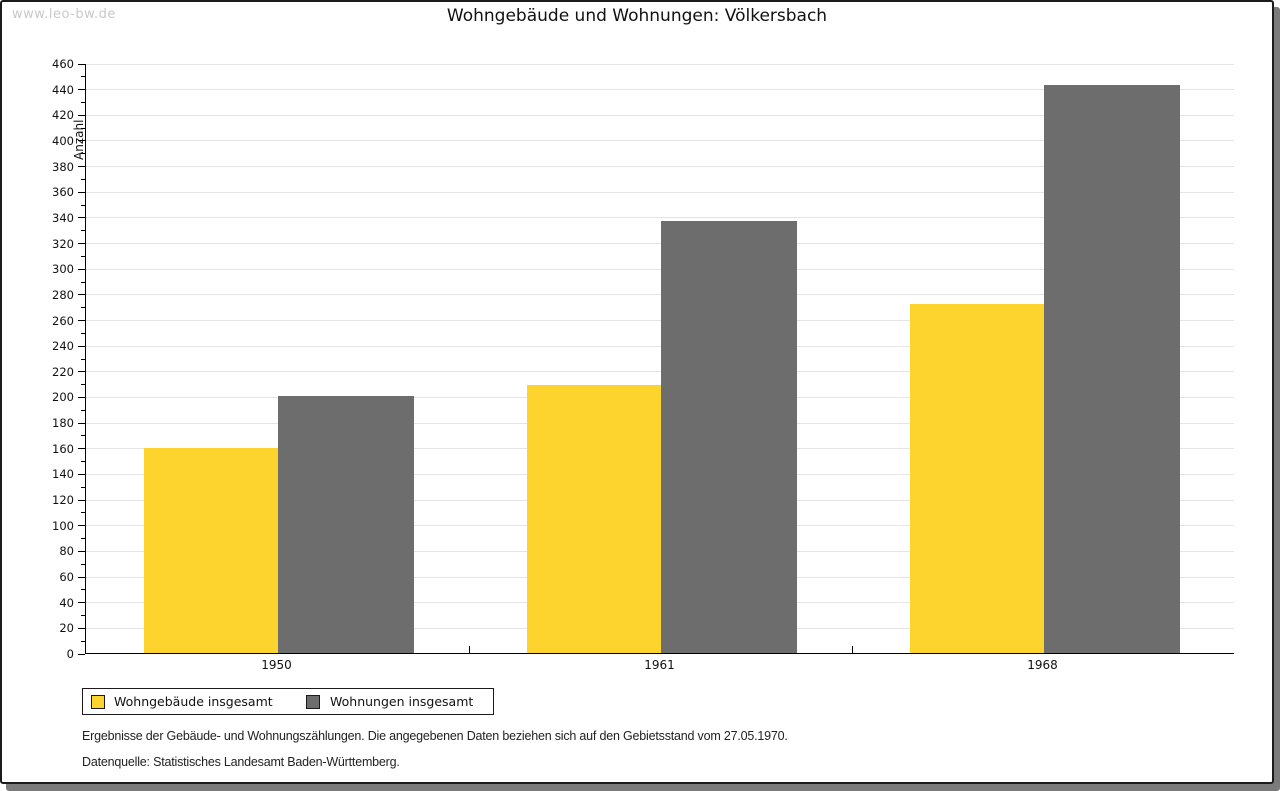  Describe the element at coordinates (66, 602) in the screenshot. I see `y-tick-label: 40` at that location.